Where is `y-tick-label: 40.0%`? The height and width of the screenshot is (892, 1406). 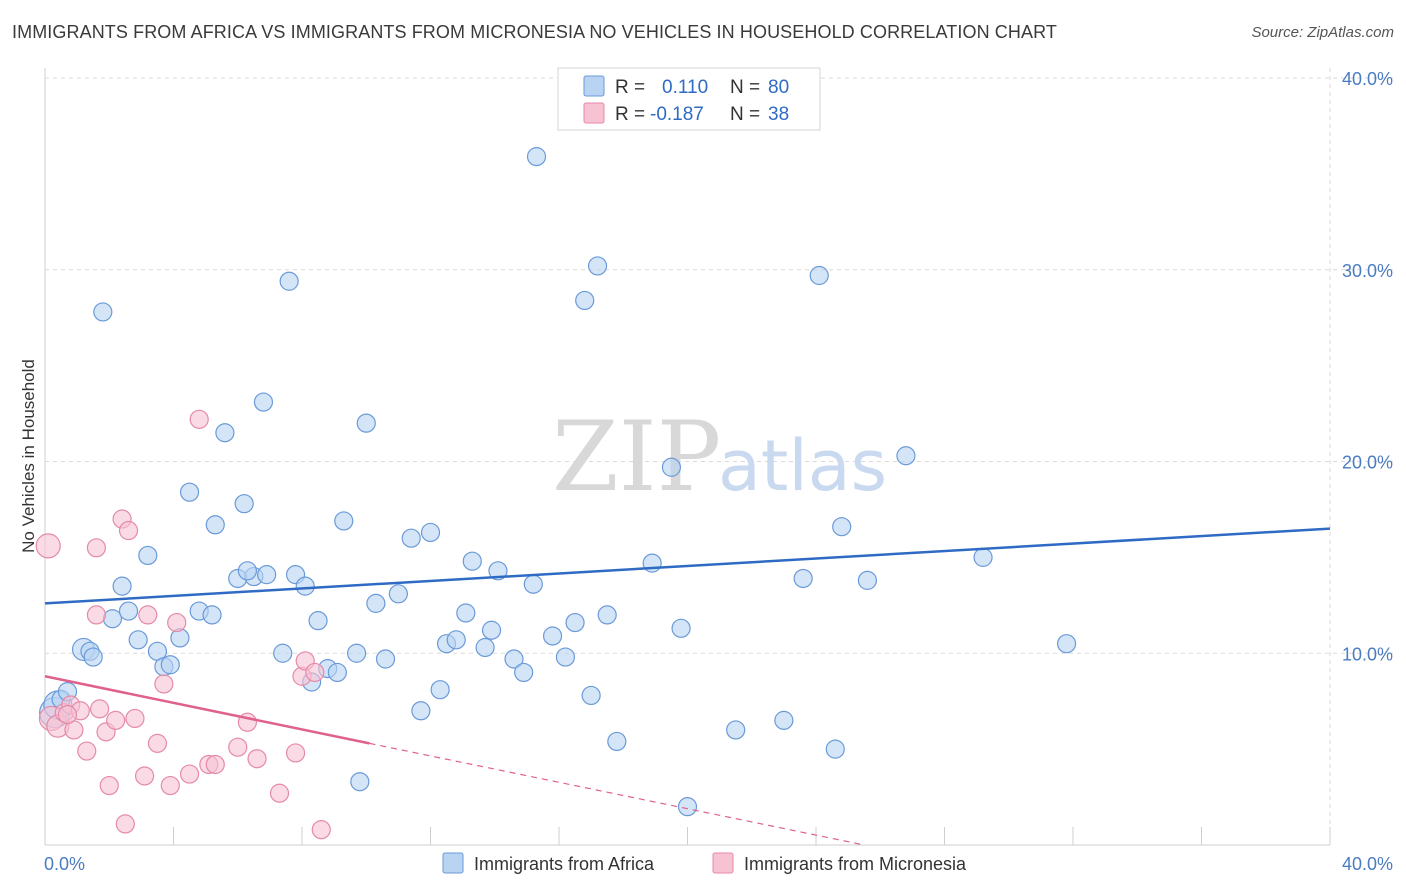 y-tick-label: 40.0% is located at coordinates (1367, 79).